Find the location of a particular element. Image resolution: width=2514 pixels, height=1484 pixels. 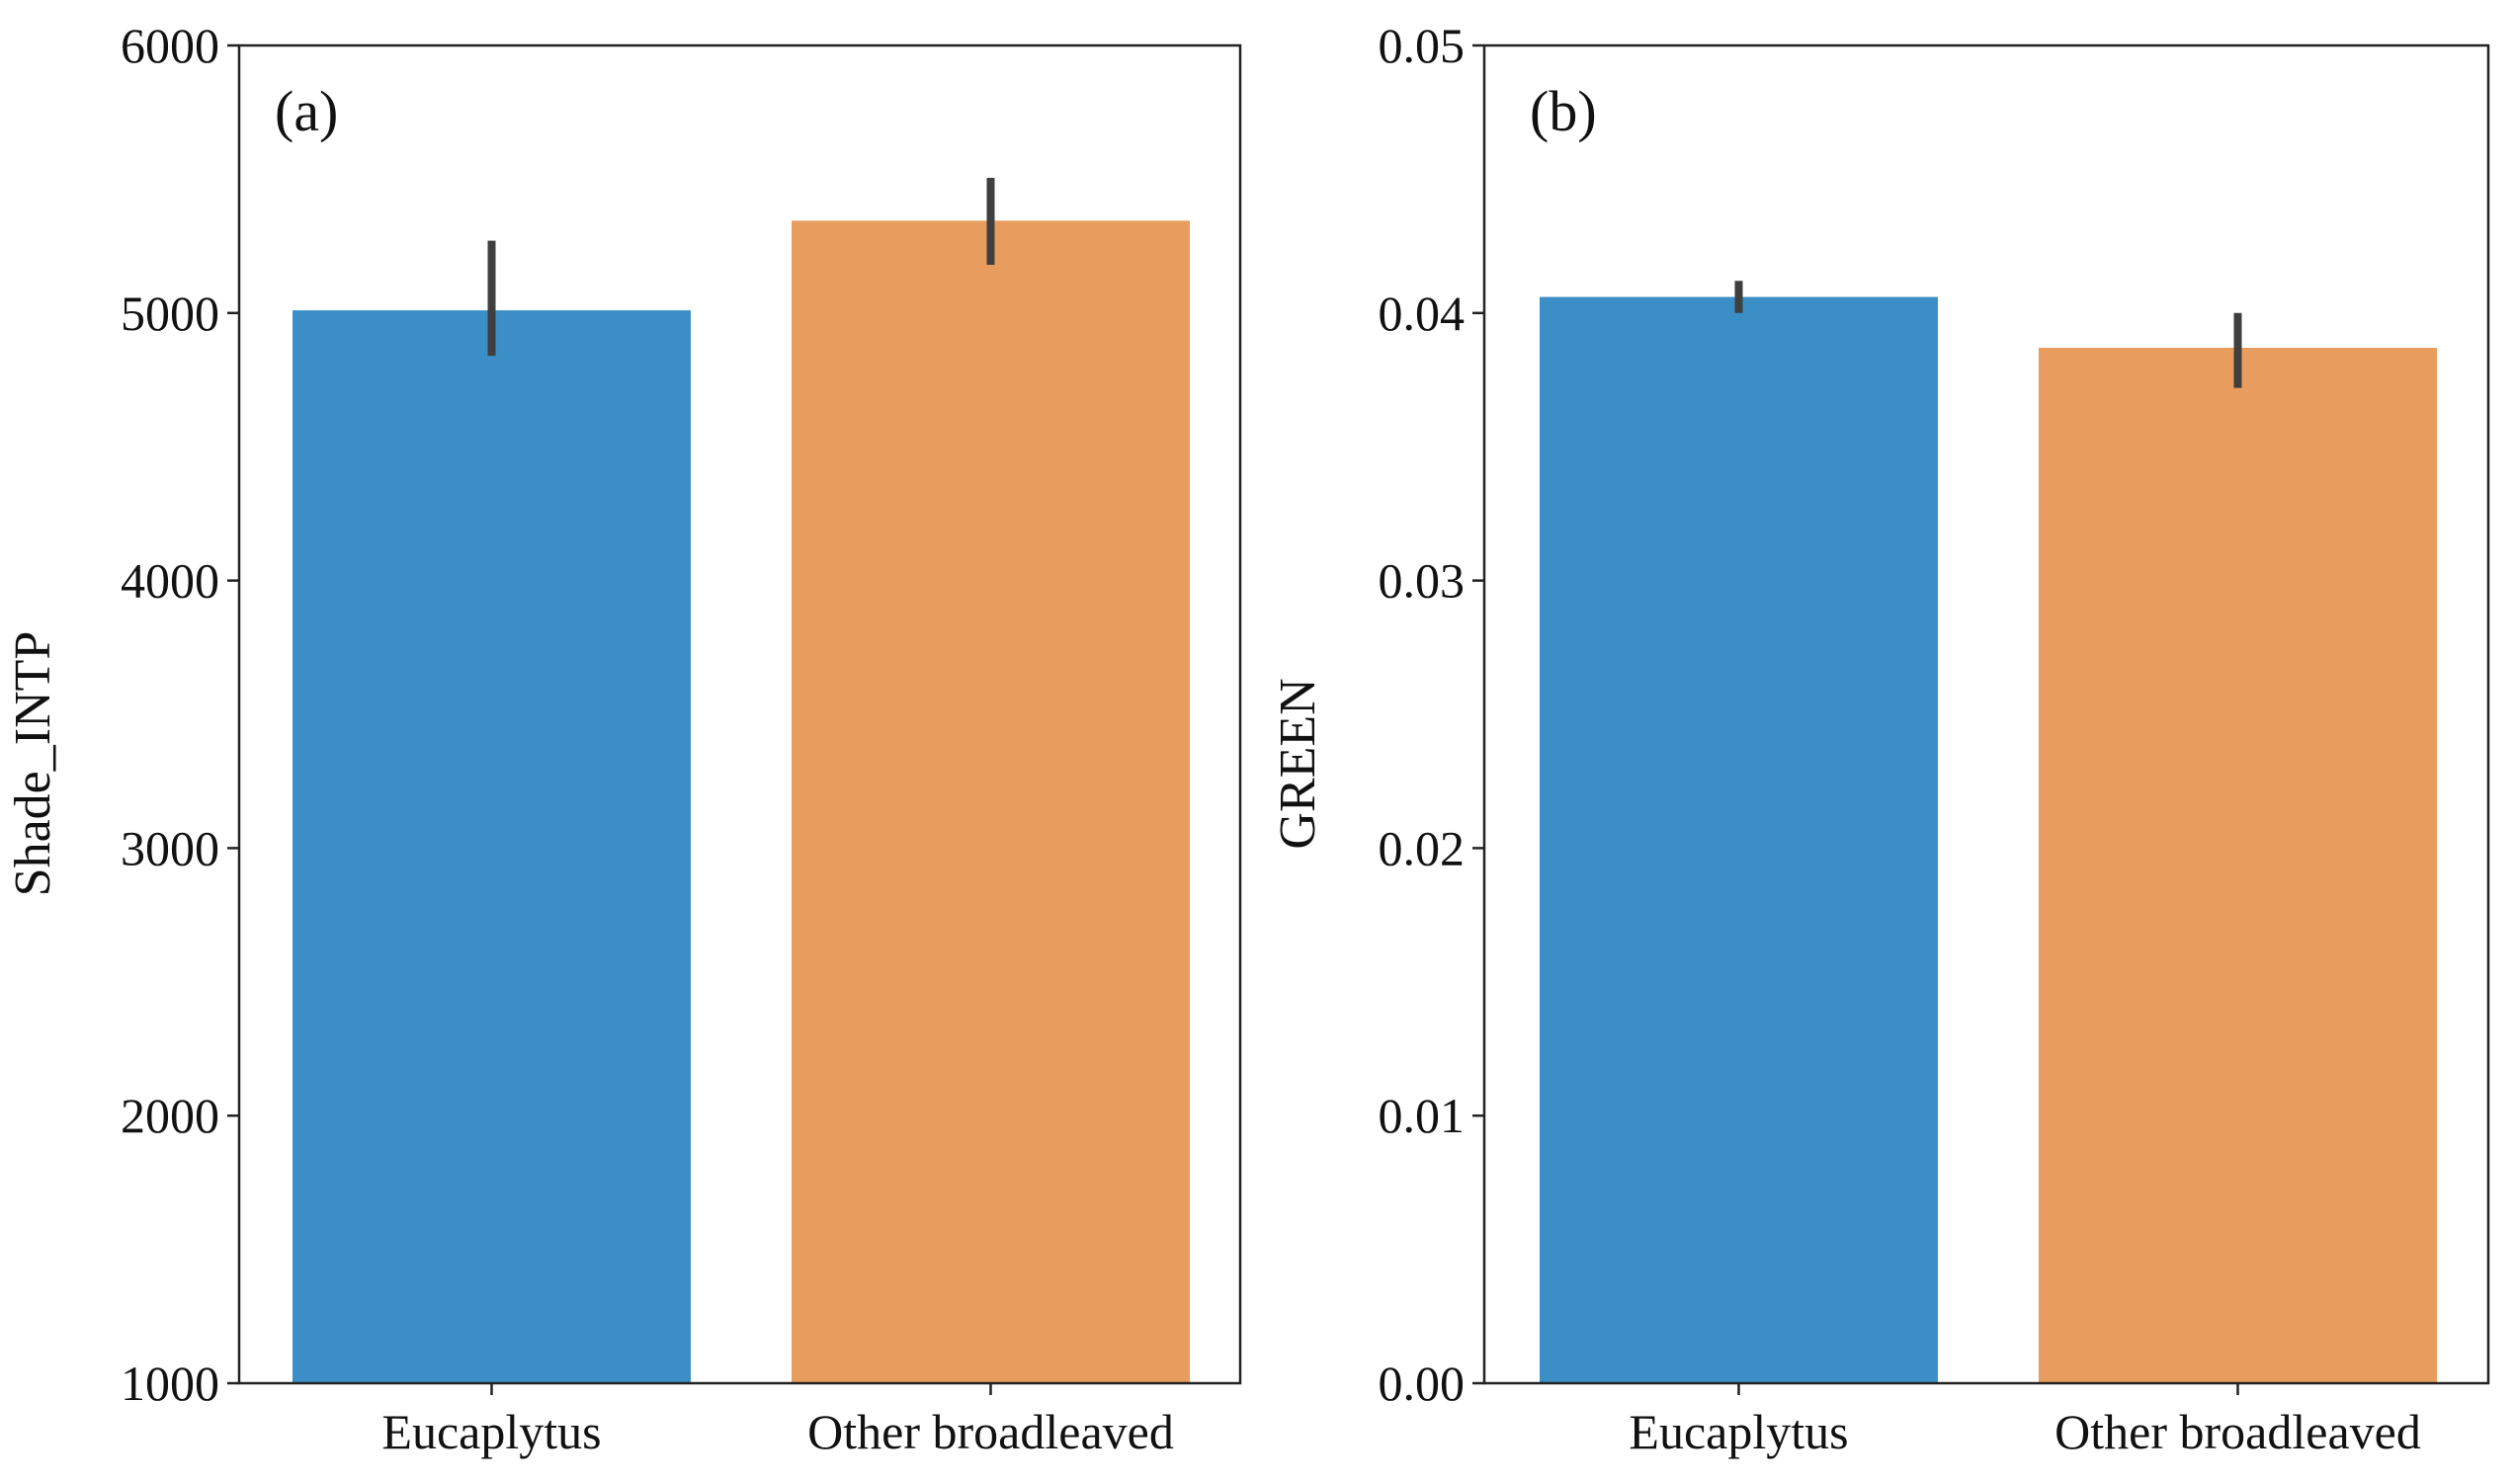

panel-label: (b) is located at coordinates (1563, 111).